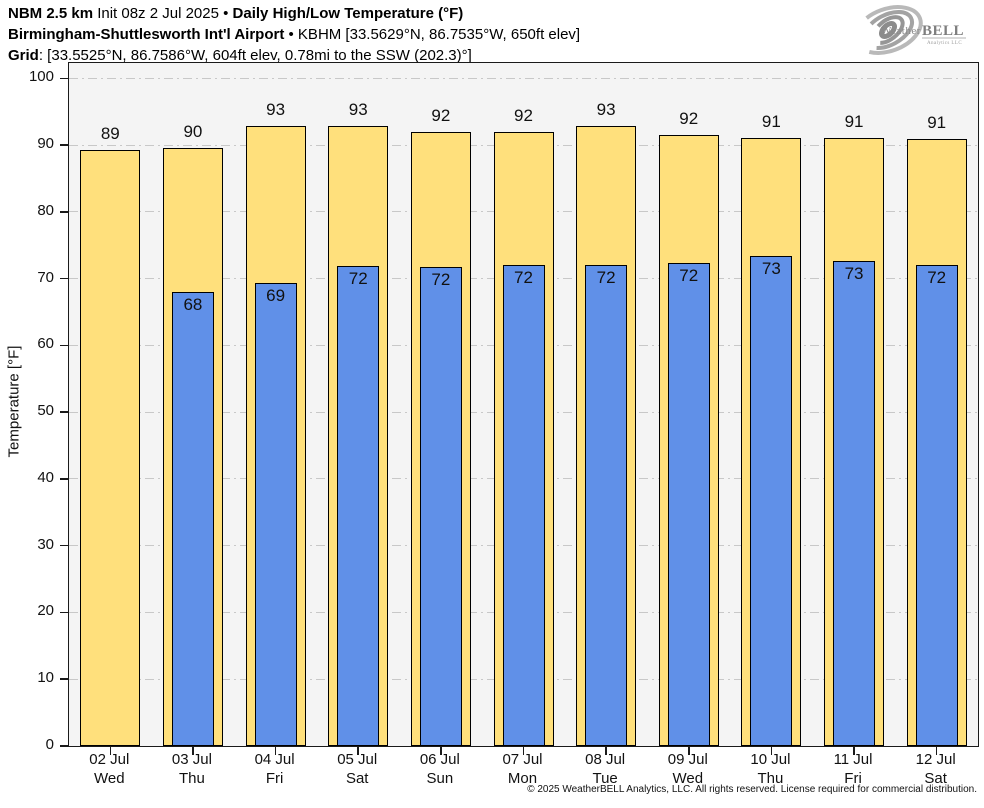  I want to click on y-axis-title: Temperature [°F], so click(14, 401).